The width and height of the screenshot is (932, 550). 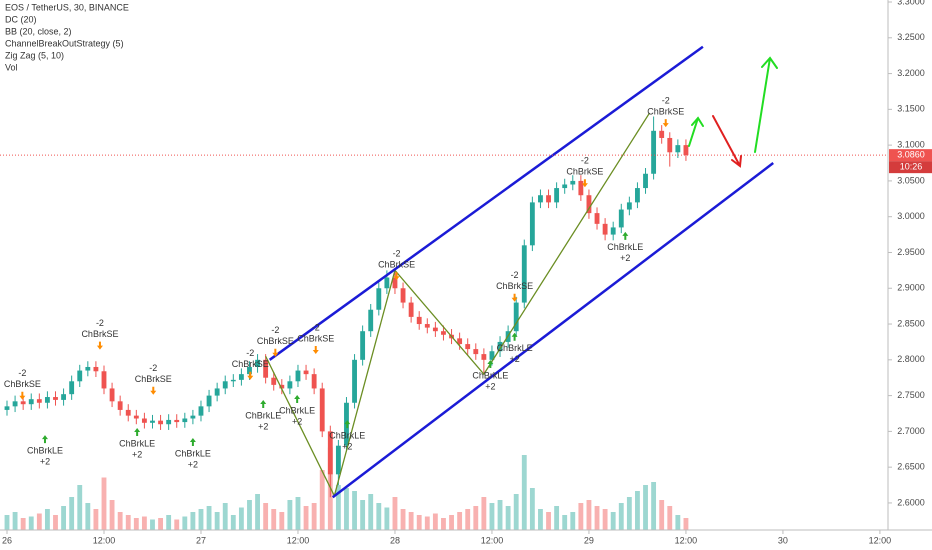 What do you see at coordinates (911, 167) in the screenshot?
I see `countdown-label: 10:26` at bounding box center [911, 167].